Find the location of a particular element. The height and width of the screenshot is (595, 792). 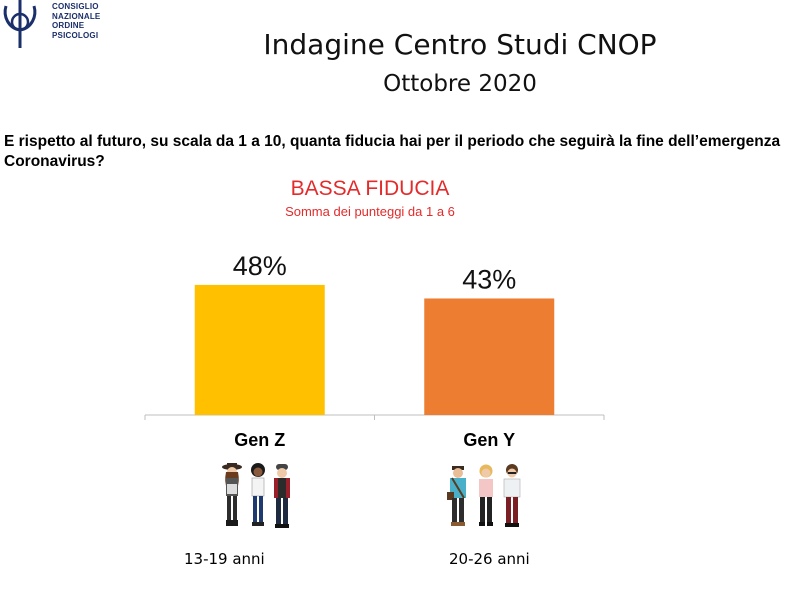

logo-line: NAZIONALE is located at coordinates (76, 16).